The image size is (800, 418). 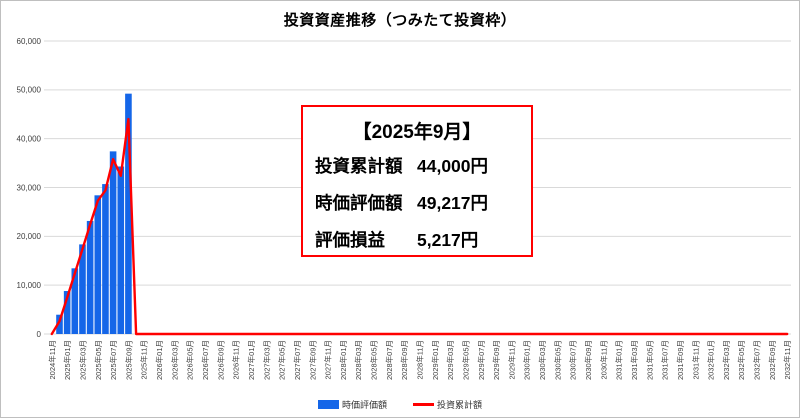 I want to click on y-tick-label: 40,000, so click(x=29, y=138).